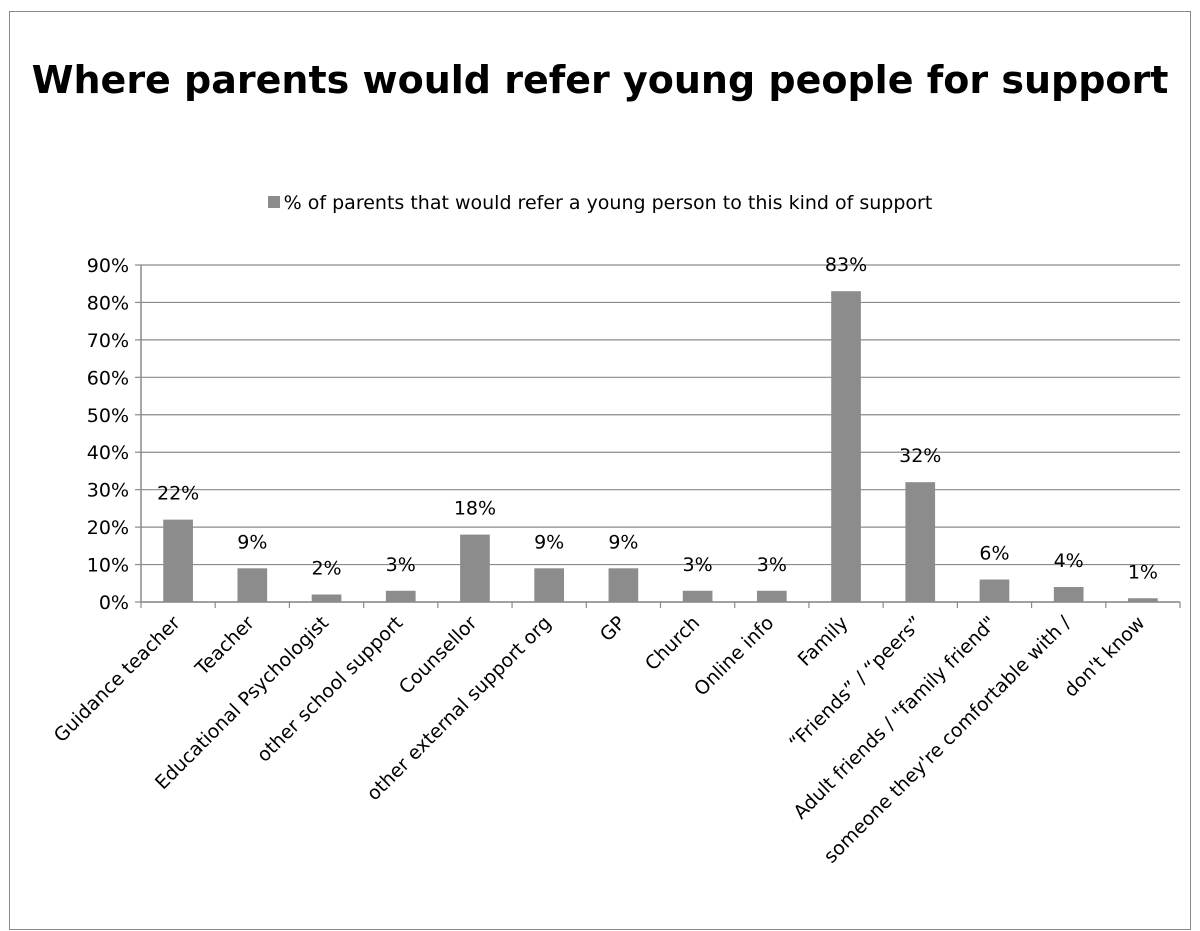  Describe the element at coordinates (326, 569) in the screenshot. I see `data-label: 2%` at that location.